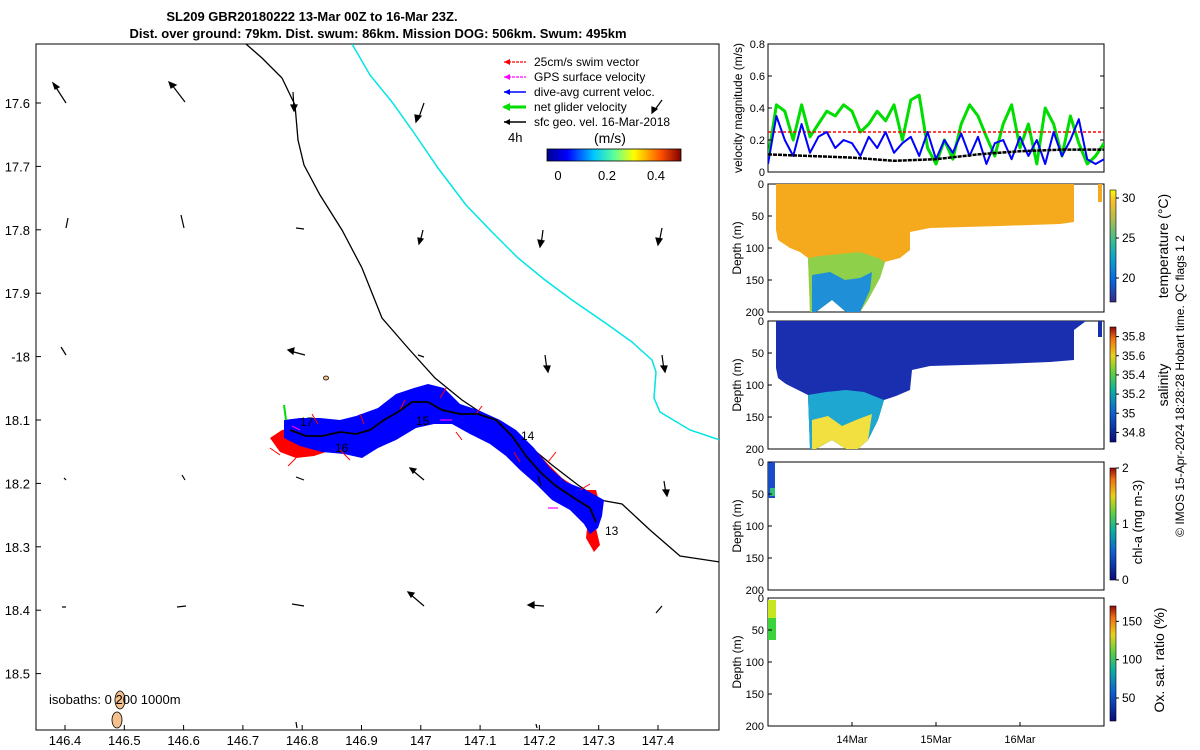 Image resolution: width=1200 pixels, height=750 pixels. Describe the element at coordinates (936, 740) in the screenshot. I see `time-tick-label: 15Mar` at that location.